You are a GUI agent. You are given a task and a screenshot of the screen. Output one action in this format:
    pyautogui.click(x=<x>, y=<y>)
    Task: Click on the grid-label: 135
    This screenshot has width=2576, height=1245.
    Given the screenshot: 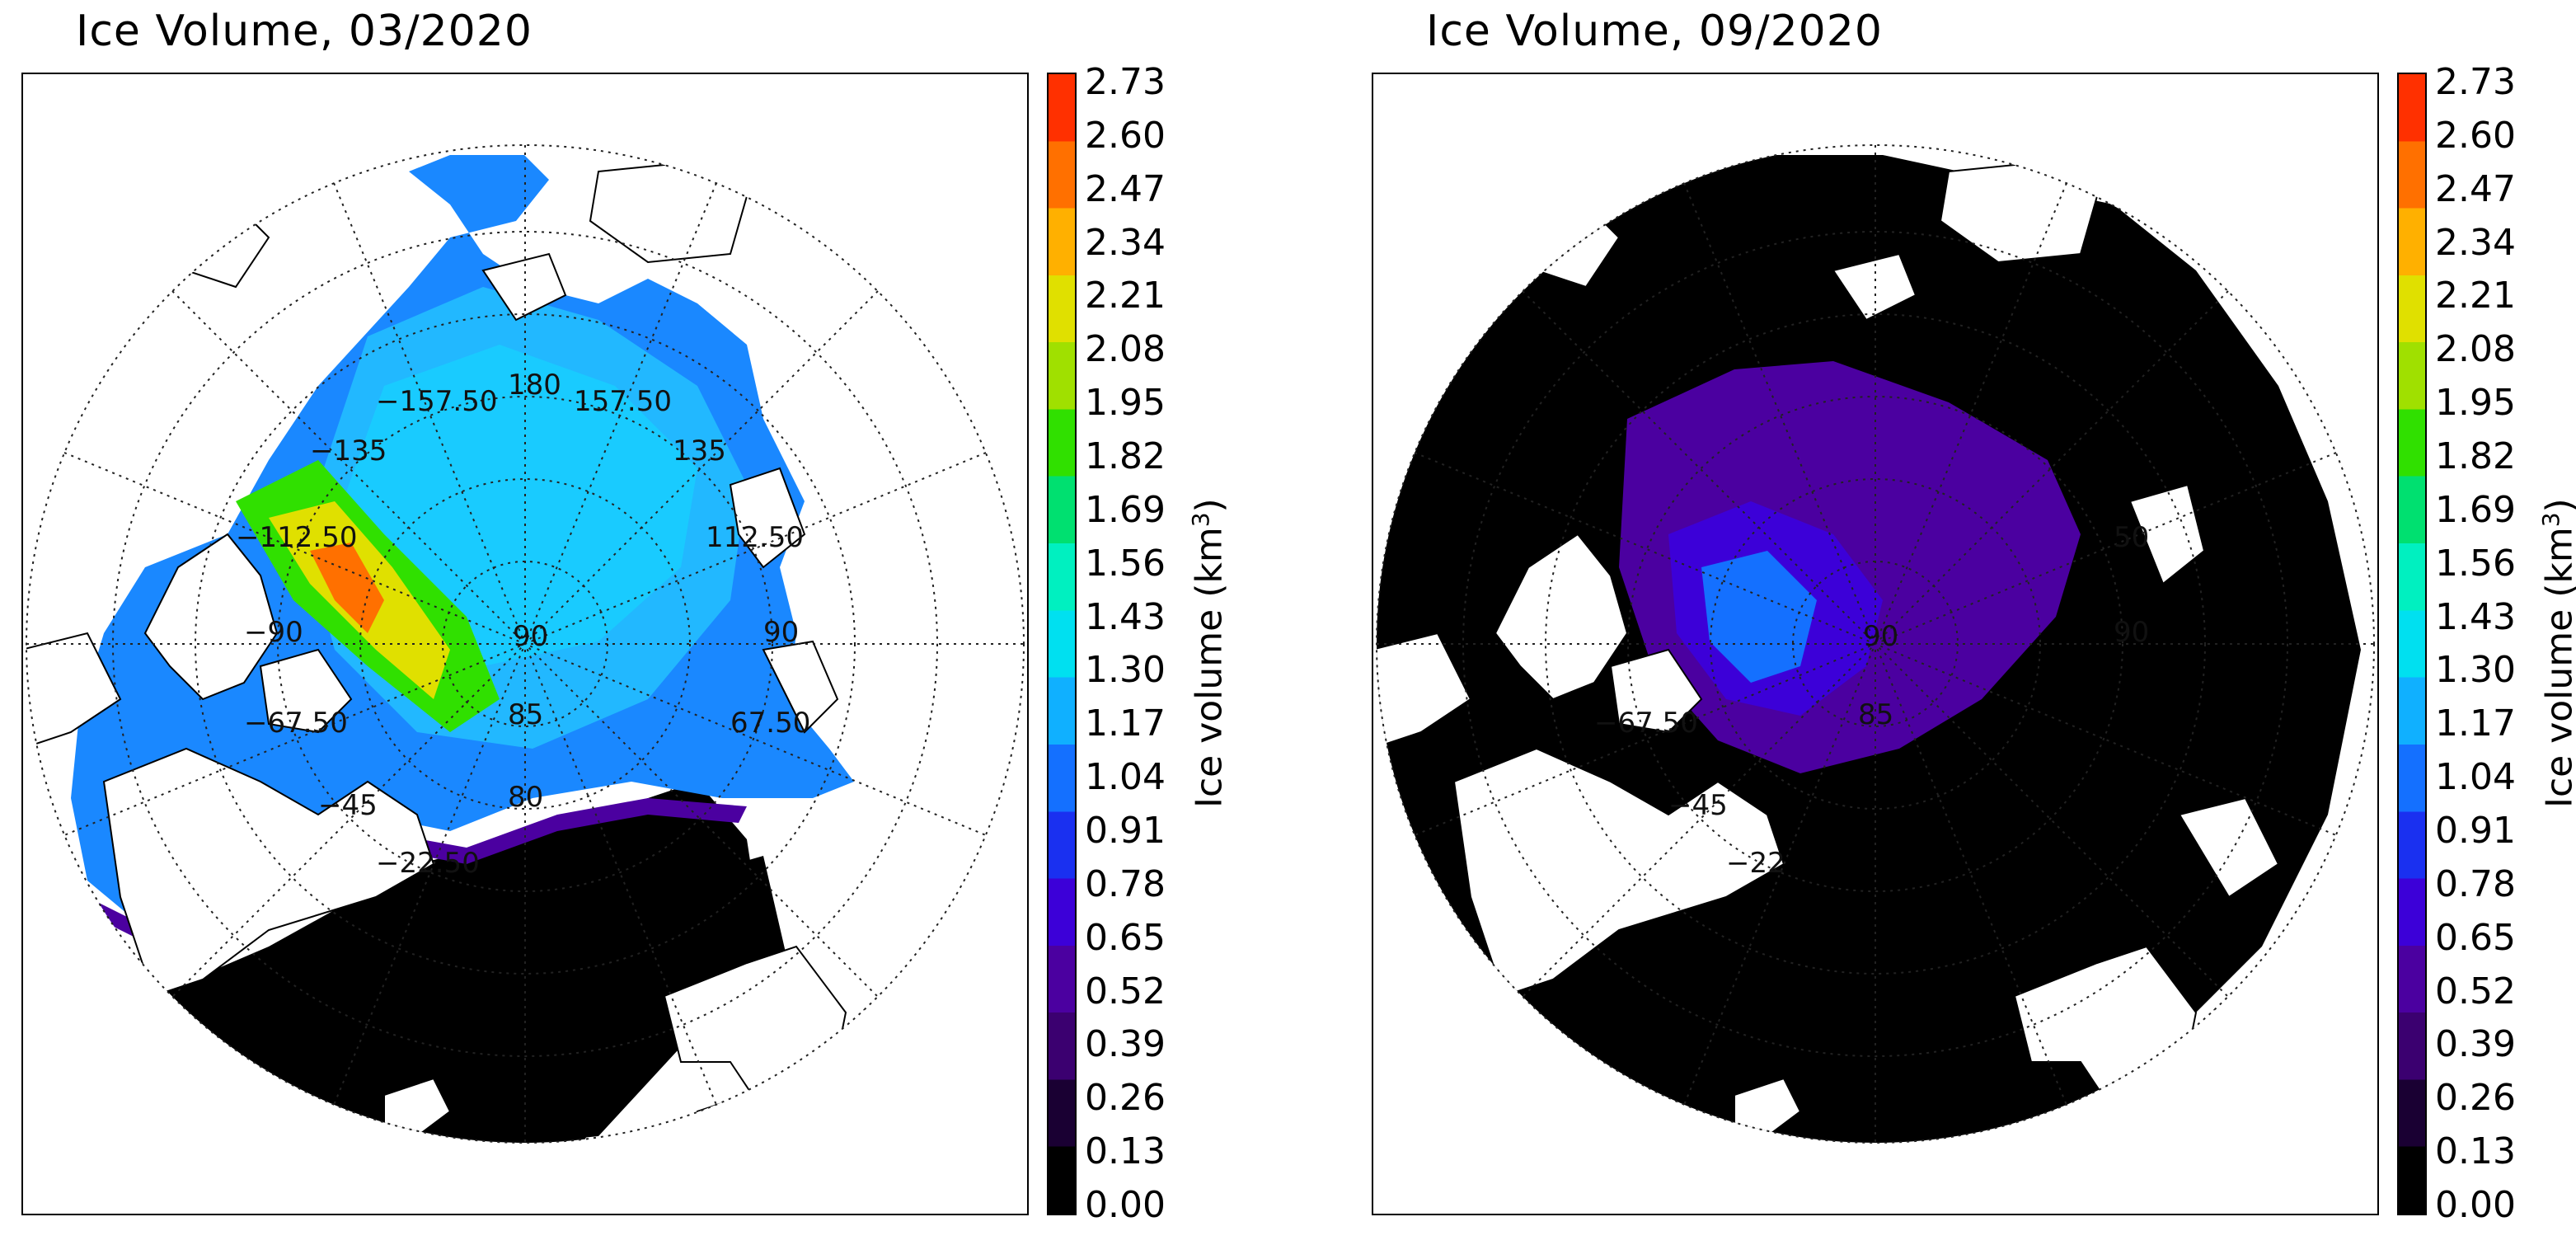 What is the action you would take?
    pyautogui.click(x=699, y=451)
    